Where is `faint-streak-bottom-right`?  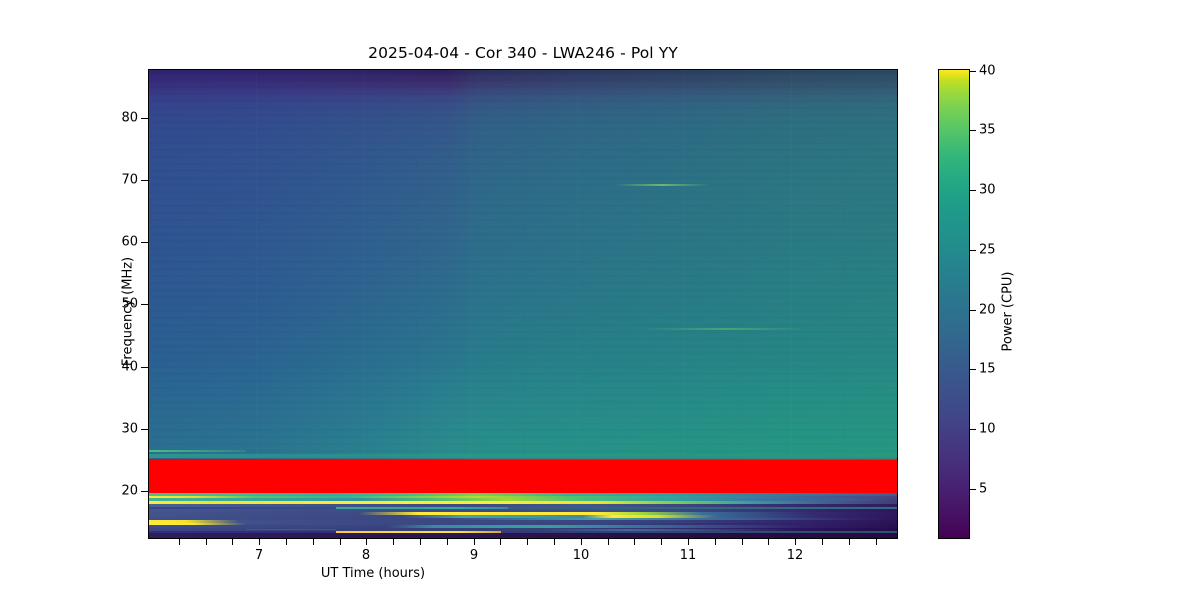 faint-streak-bottom-right is located at coordinates (665, 530).